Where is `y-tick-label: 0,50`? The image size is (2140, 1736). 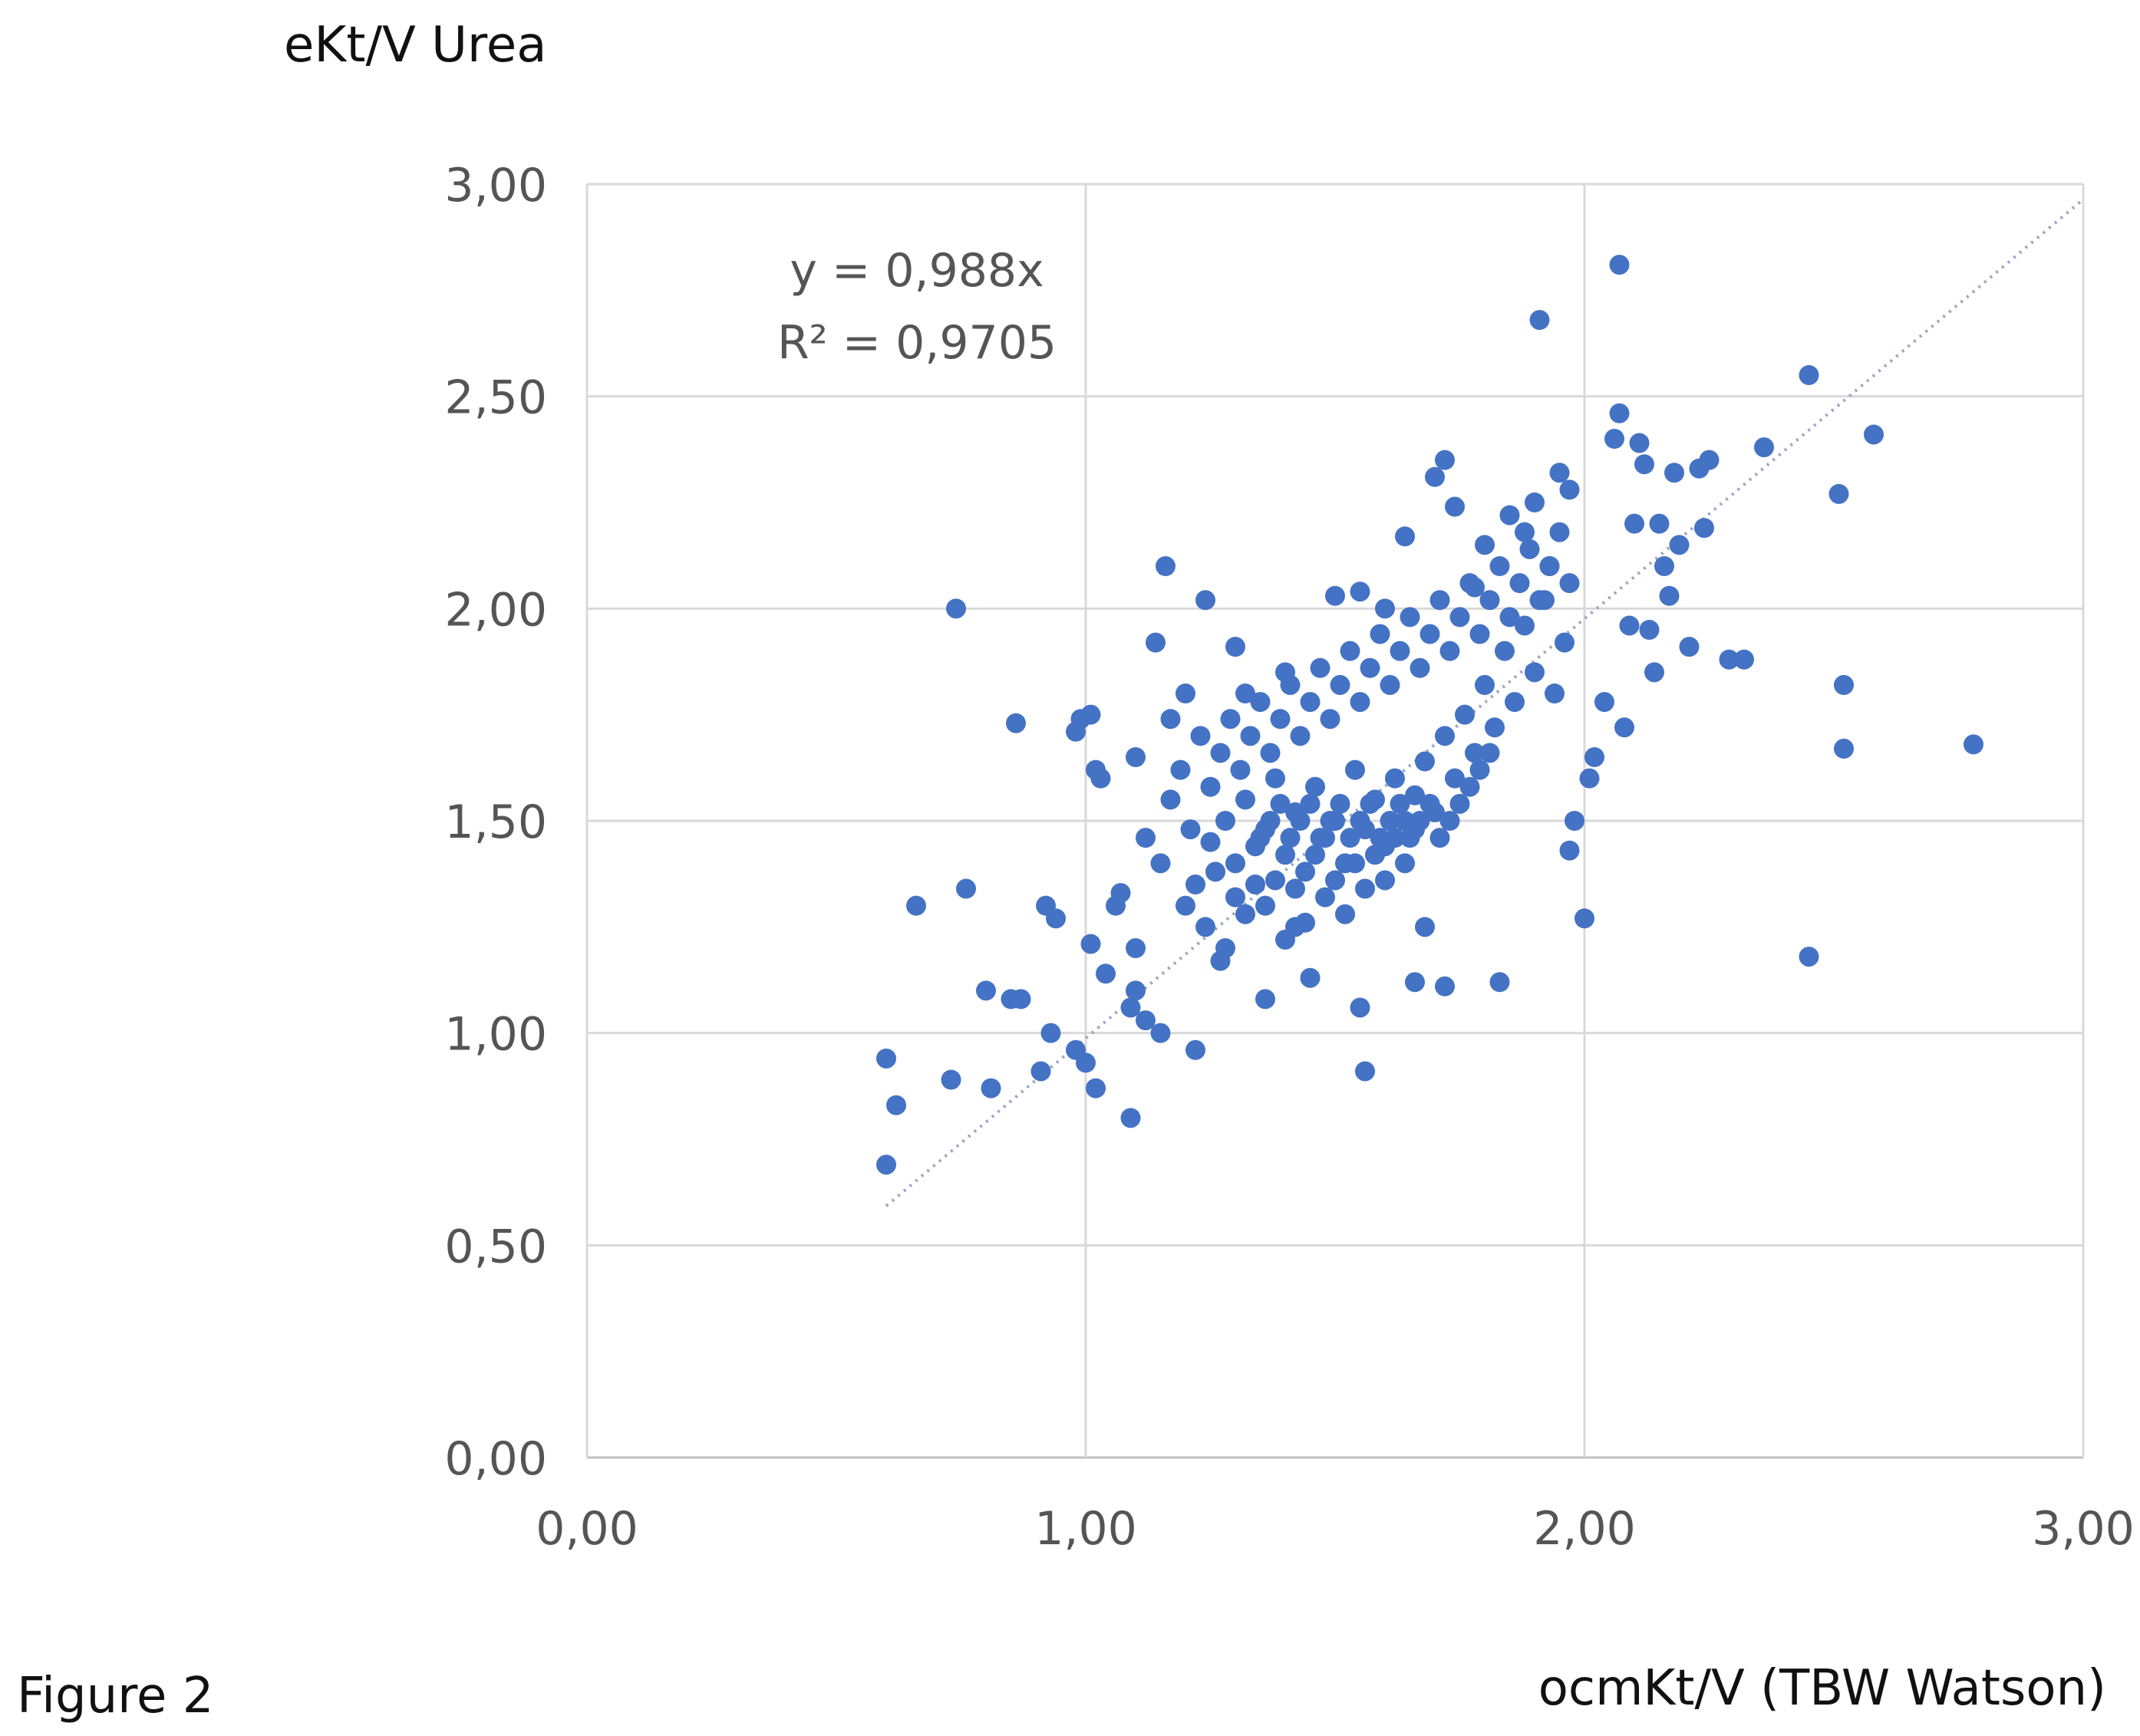 y-tick-label: 0,50 is located at coordinates (495, 1246).